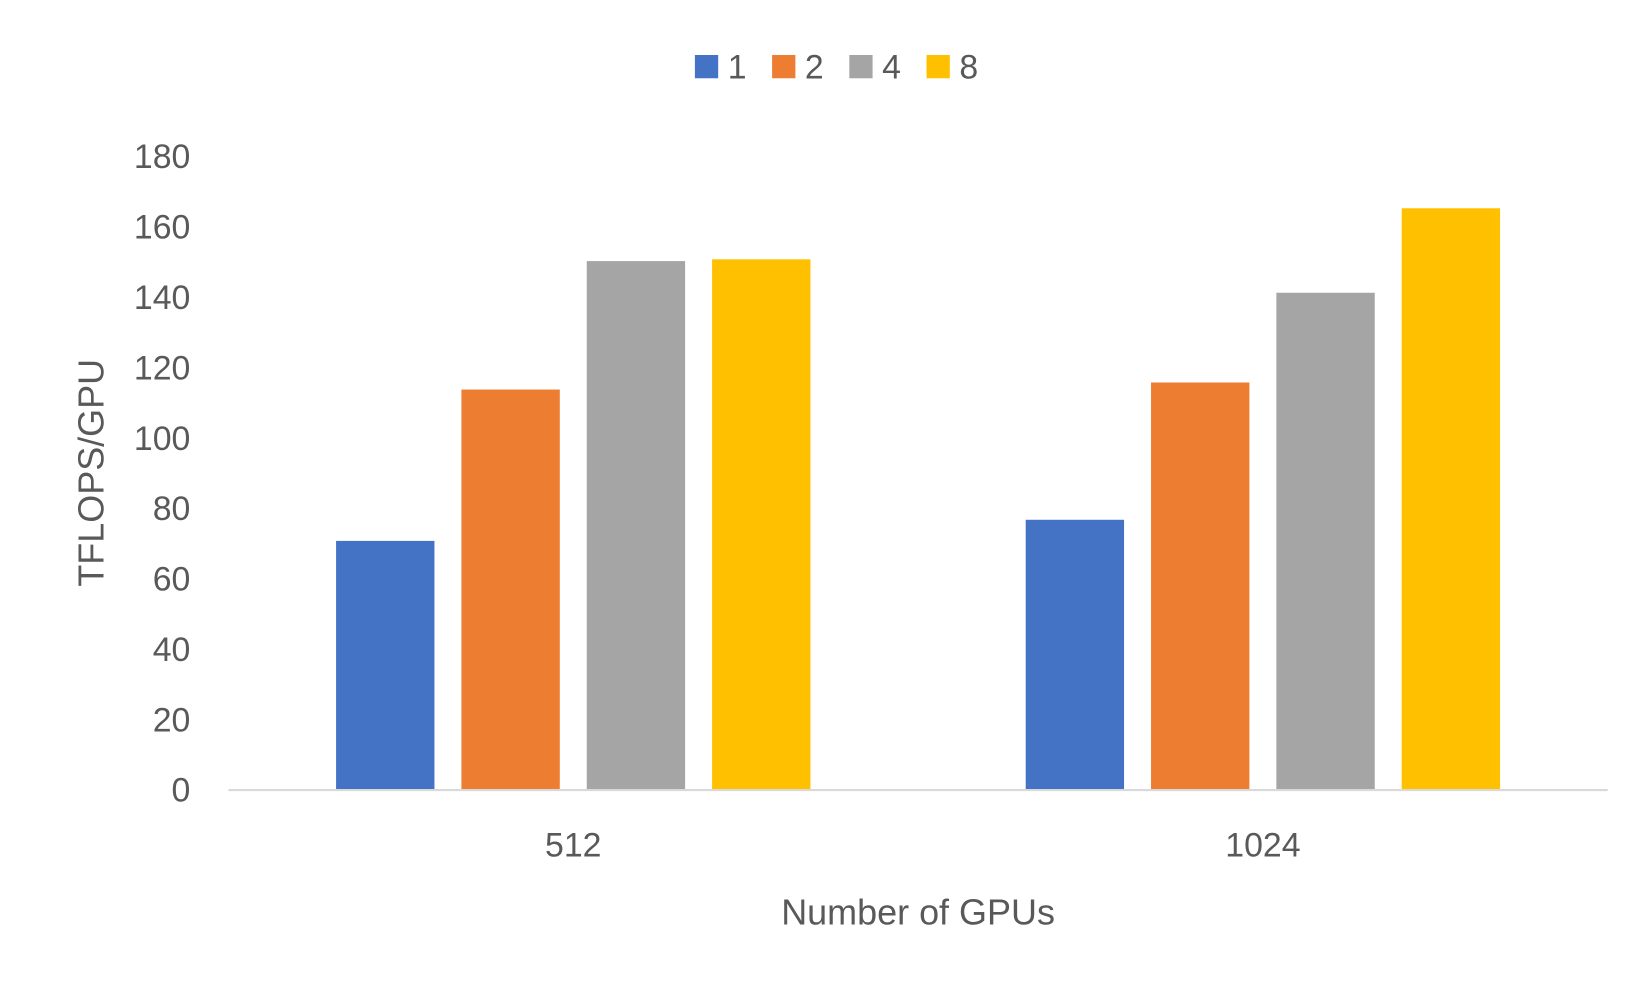 The width and height of the screenshot is (1650, 990). Describe the element at coordinates (91, 473) in the screenshot. I see `y-axis-label: TFLOPS/GPU` at that location.